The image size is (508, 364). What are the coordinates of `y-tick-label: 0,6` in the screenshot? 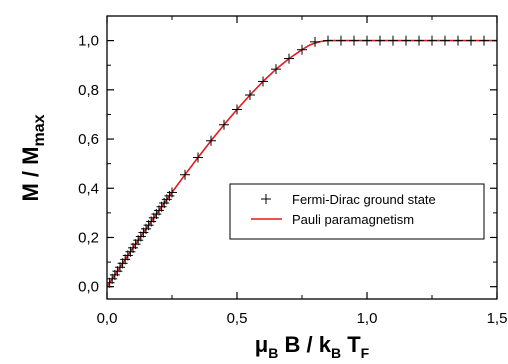 It's located at (88, 139).